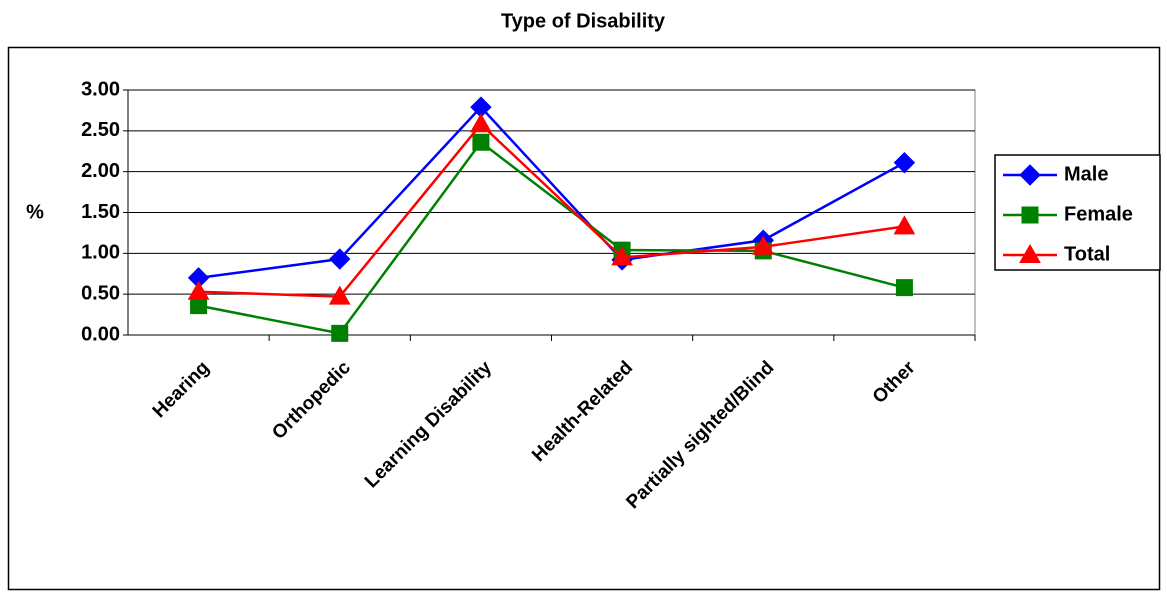 This screenshot has width=1167, height=594. Describe the element at coordinates (181, 389) in the screenshot. I see `x-tick-label: Hearing` at that location.